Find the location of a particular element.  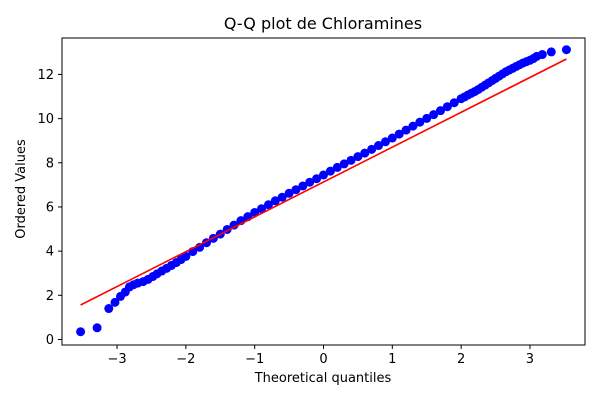

x-tick-label: −2 is located at coordinates (185, 359).